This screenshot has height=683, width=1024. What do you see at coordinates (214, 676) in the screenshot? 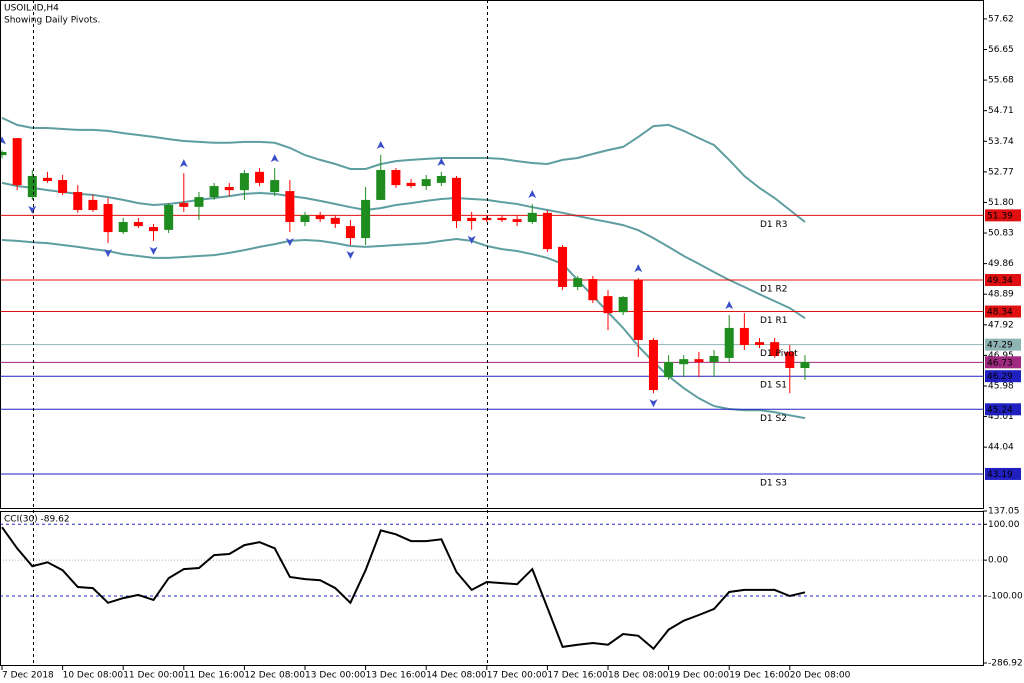
I see `x-tick-label: 11 Dec 16:00` at bounding box center [214, 676].